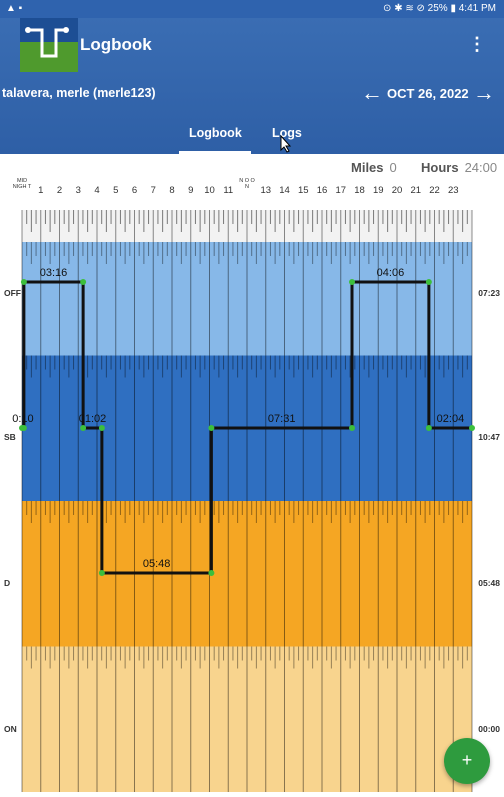 The image size is (504, 797). What do you see at coordinates (10, 729) in the screenshot?
I see `row-label-on: ON` at bounding box center [10, 729].